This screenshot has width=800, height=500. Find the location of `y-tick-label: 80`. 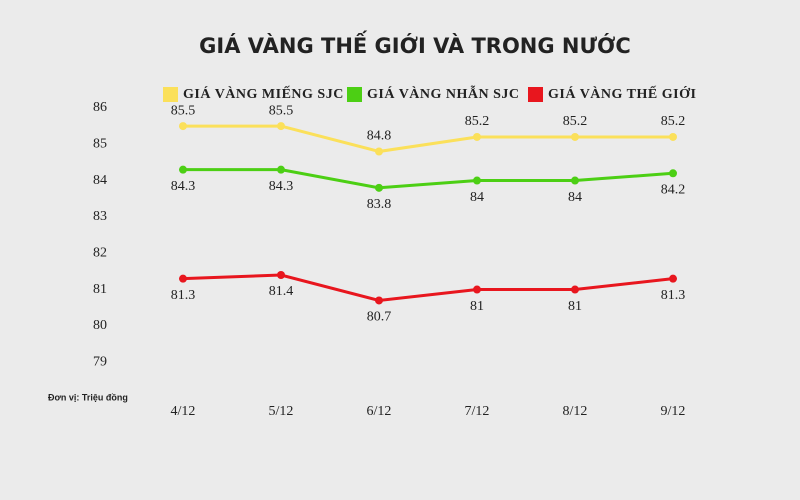

y-tick-label: 80 is located at coordinates (100, 325).